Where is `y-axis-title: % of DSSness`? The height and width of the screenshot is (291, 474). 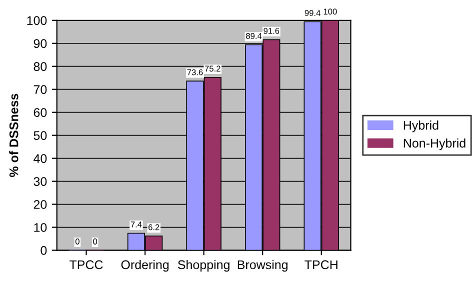
y-axis-title: % of DSSness is located at coordinates (13, 136).